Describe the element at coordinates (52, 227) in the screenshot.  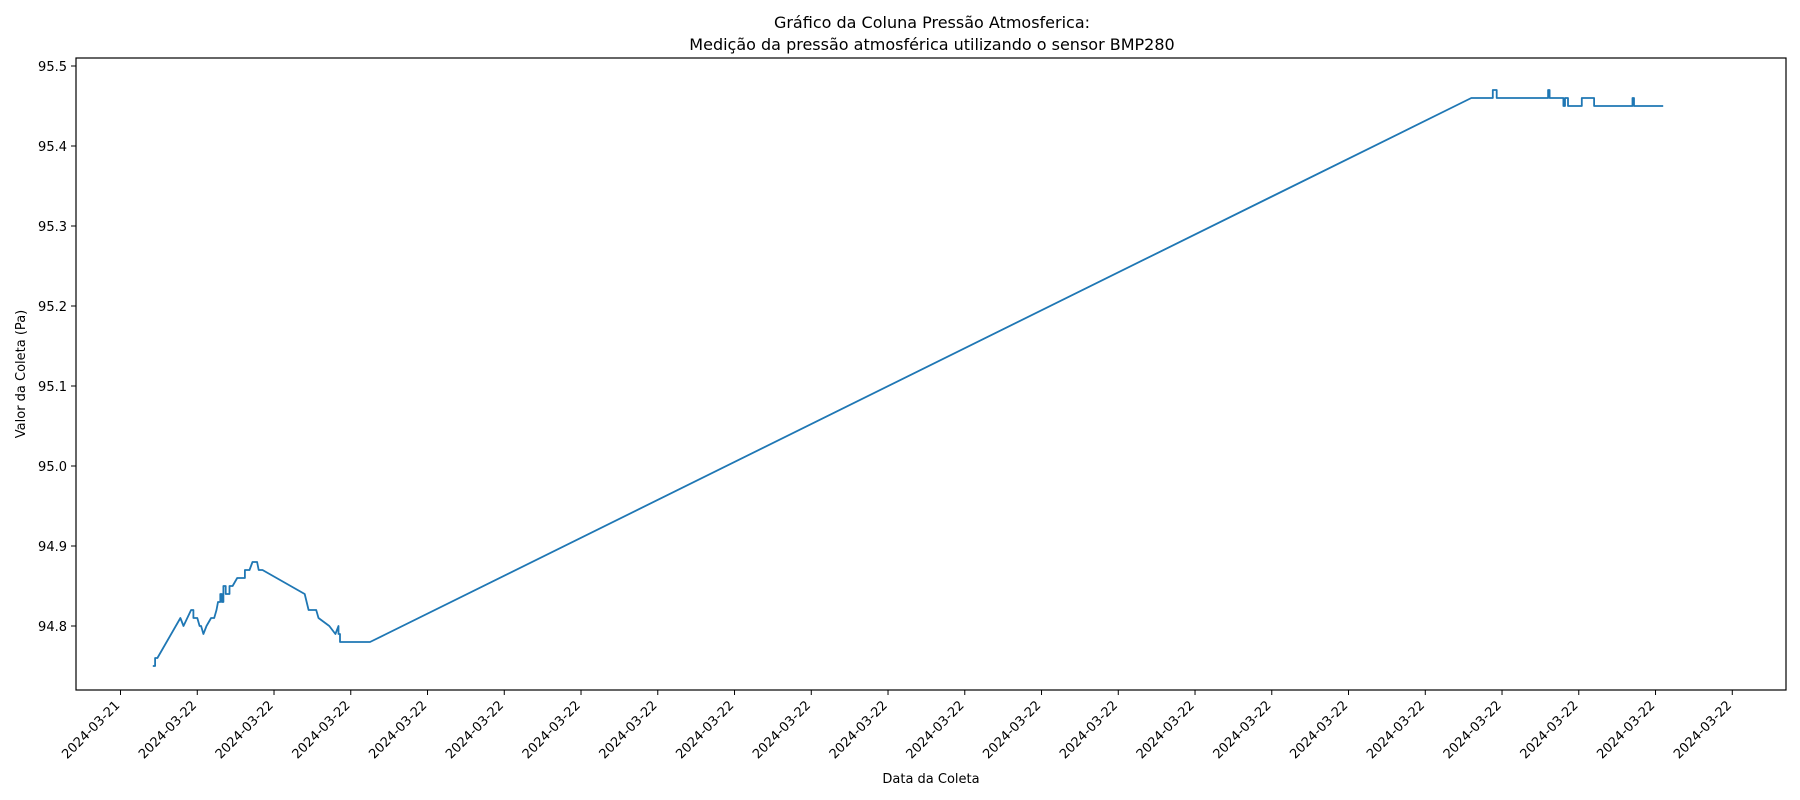
I see `y-tick-label: 95.3` at that location.